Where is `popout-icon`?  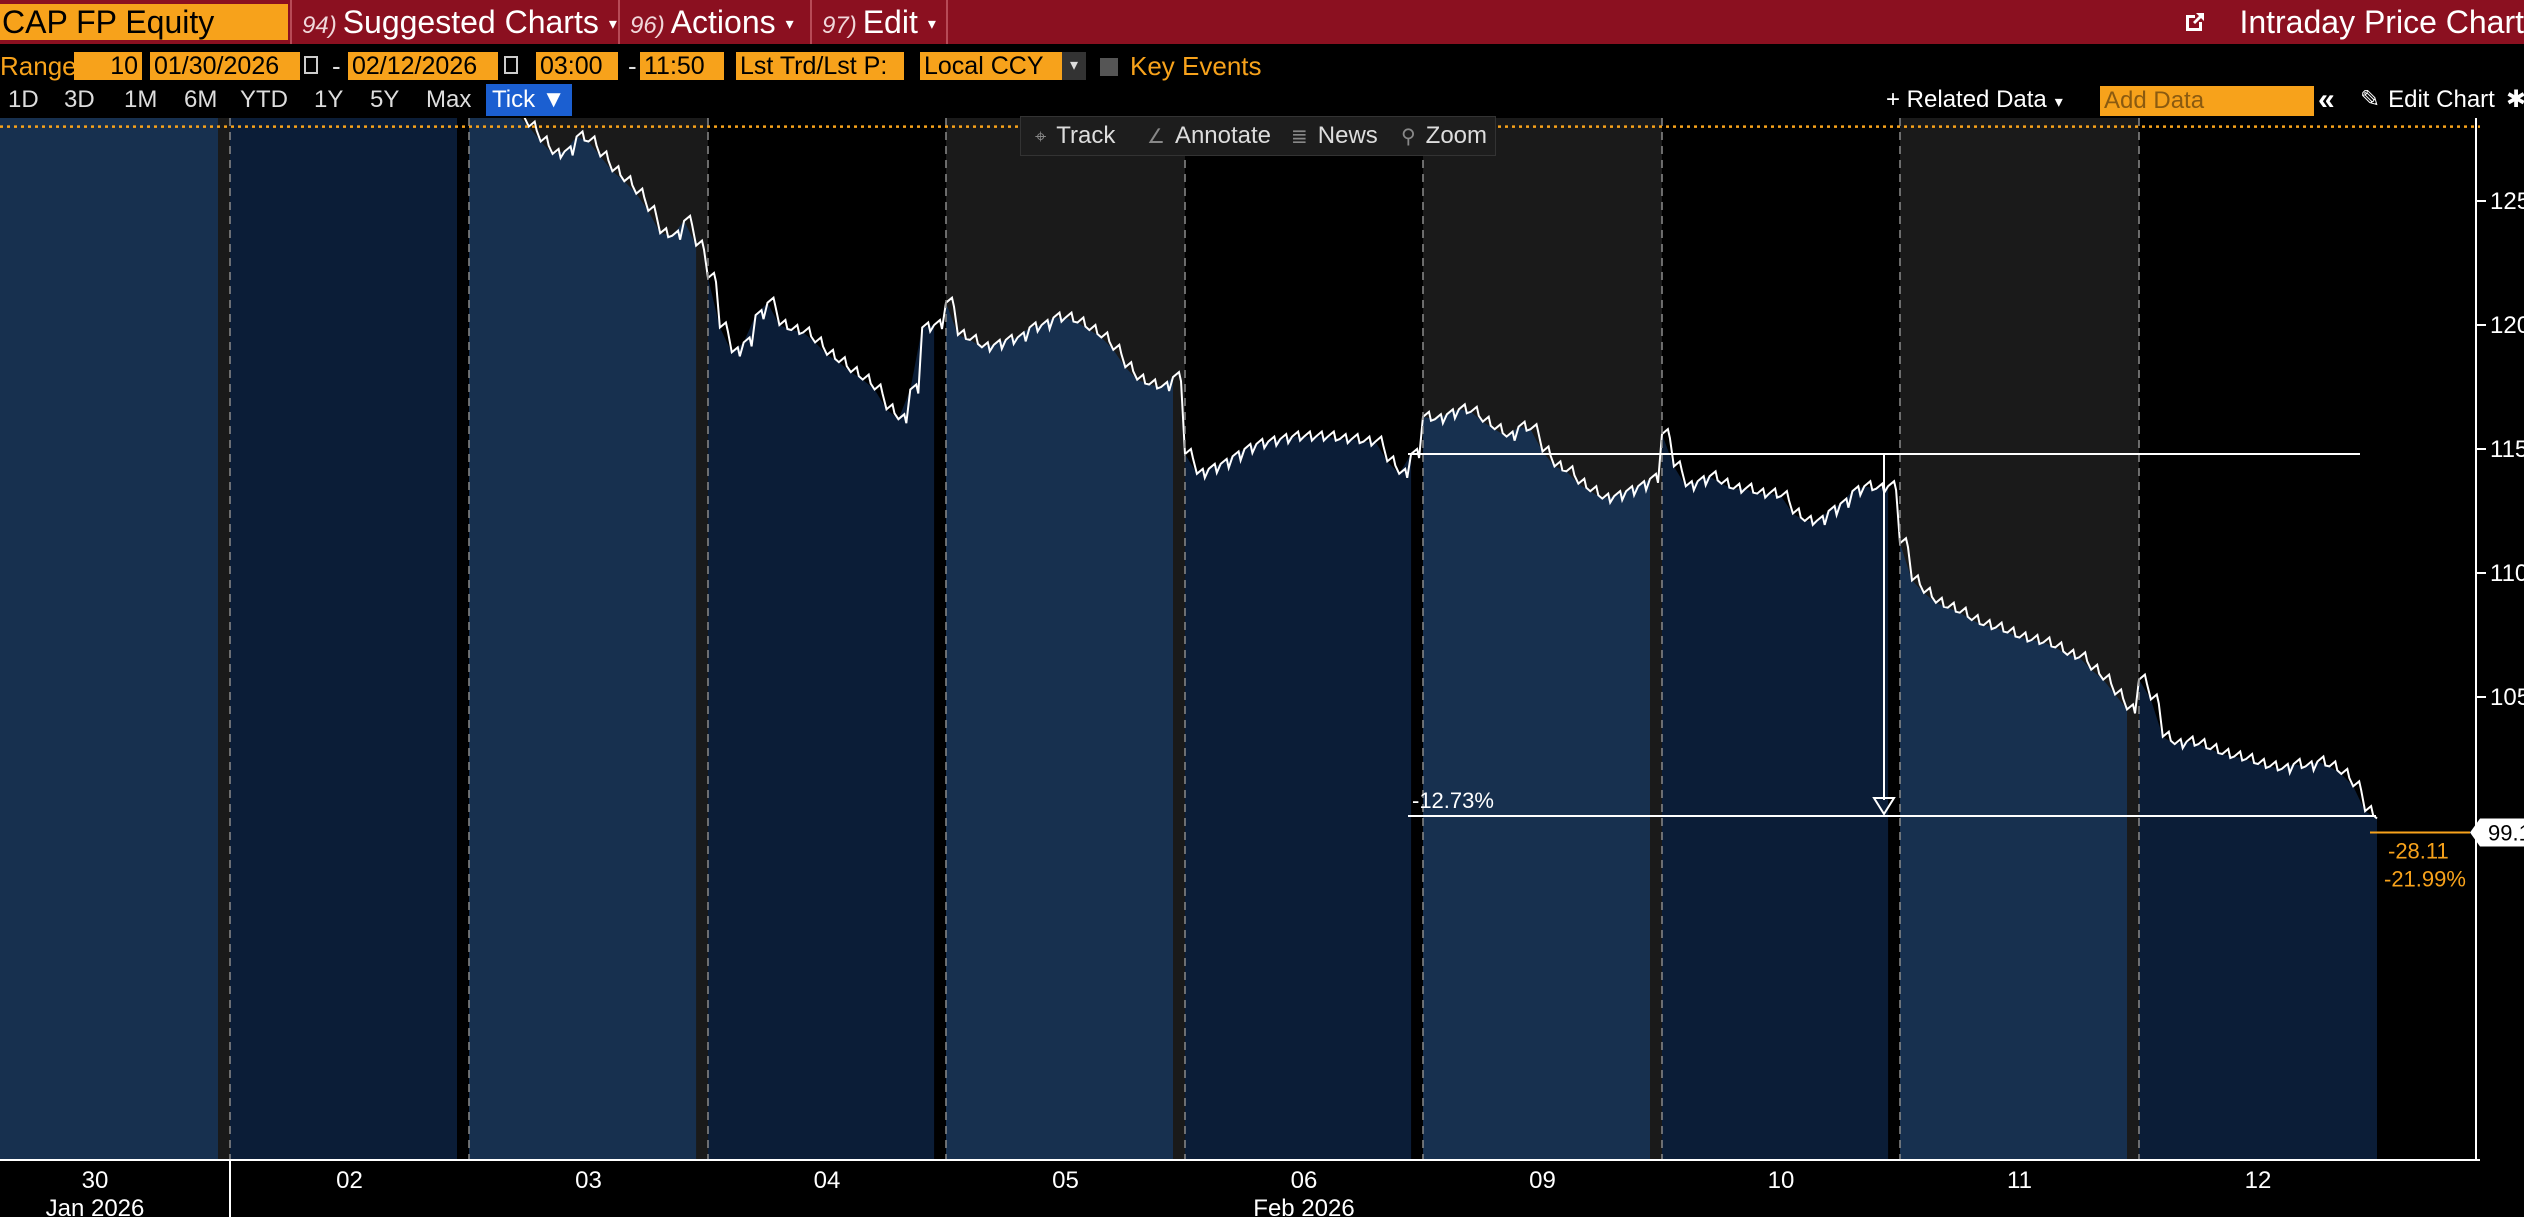
popout-icon is located at coordinates (2195, 22).